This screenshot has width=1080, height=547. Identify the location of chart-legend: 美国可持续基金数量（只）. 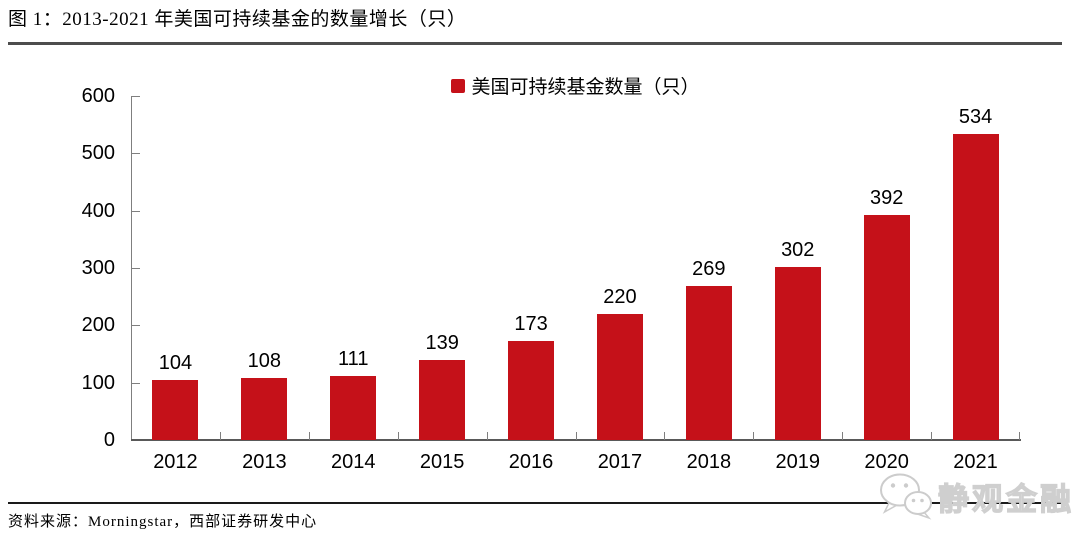
(575, 85).